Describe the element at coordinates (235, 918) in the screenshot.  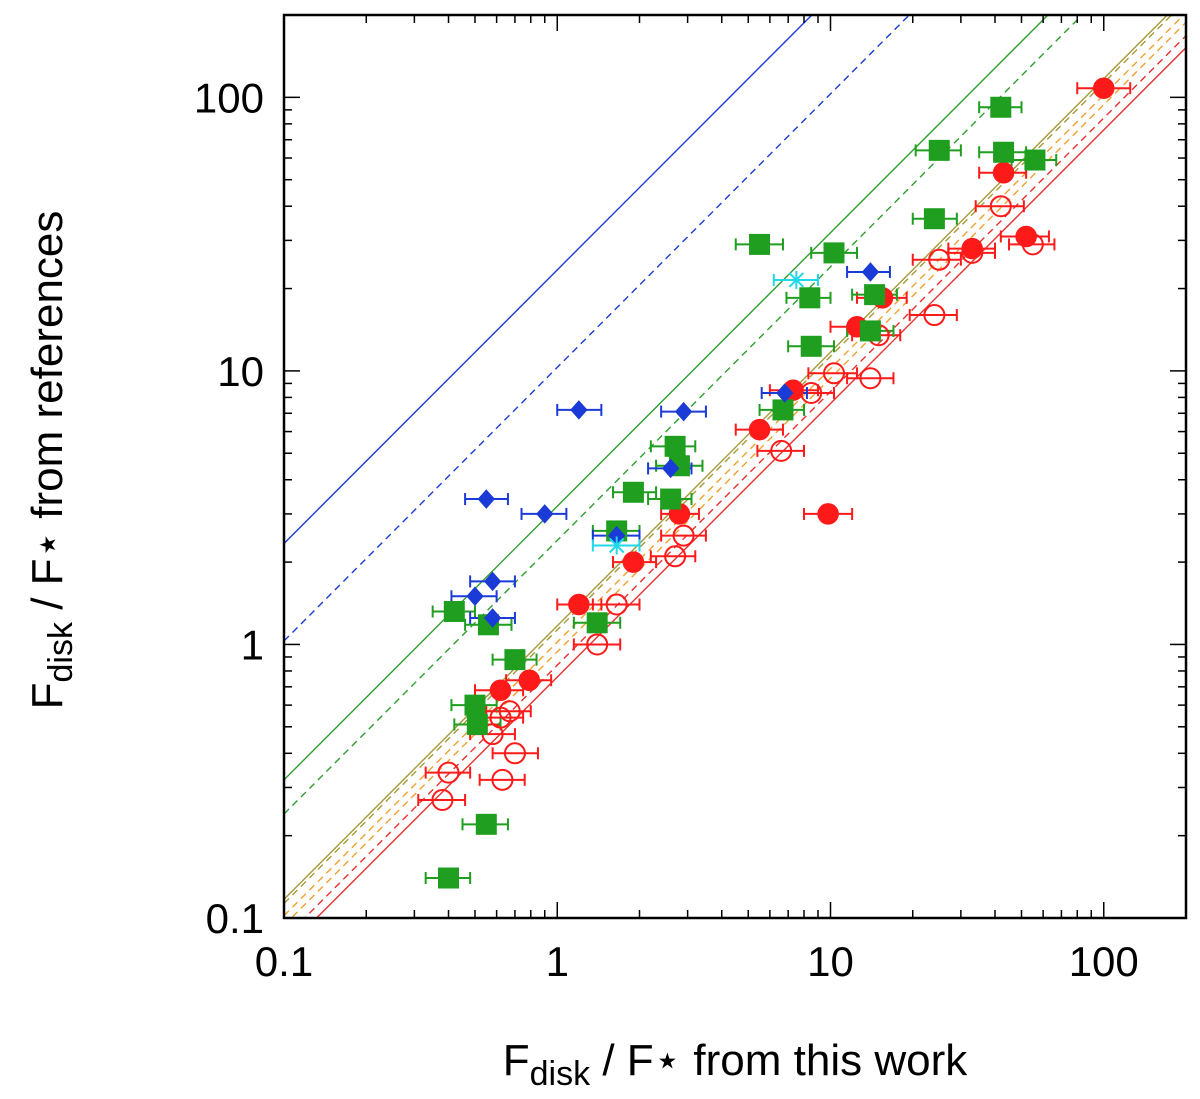
I see `y-tick-label: 0.1` at that location.